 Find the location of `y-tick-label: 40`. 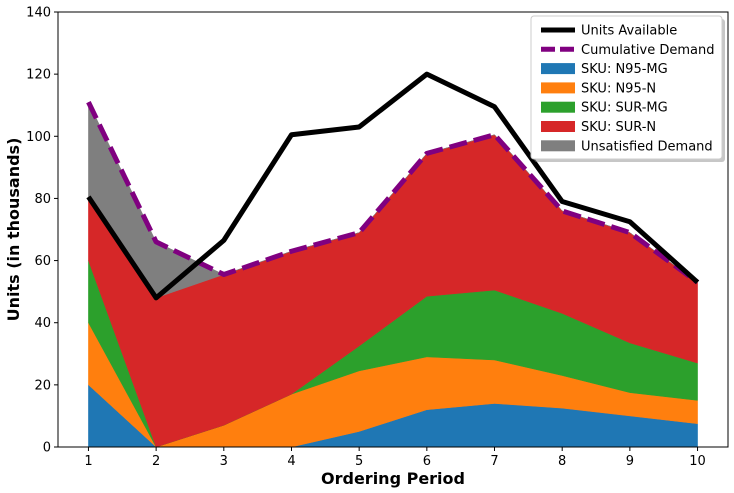

y-tick-label: 40 is located at coordinates (42, 323).